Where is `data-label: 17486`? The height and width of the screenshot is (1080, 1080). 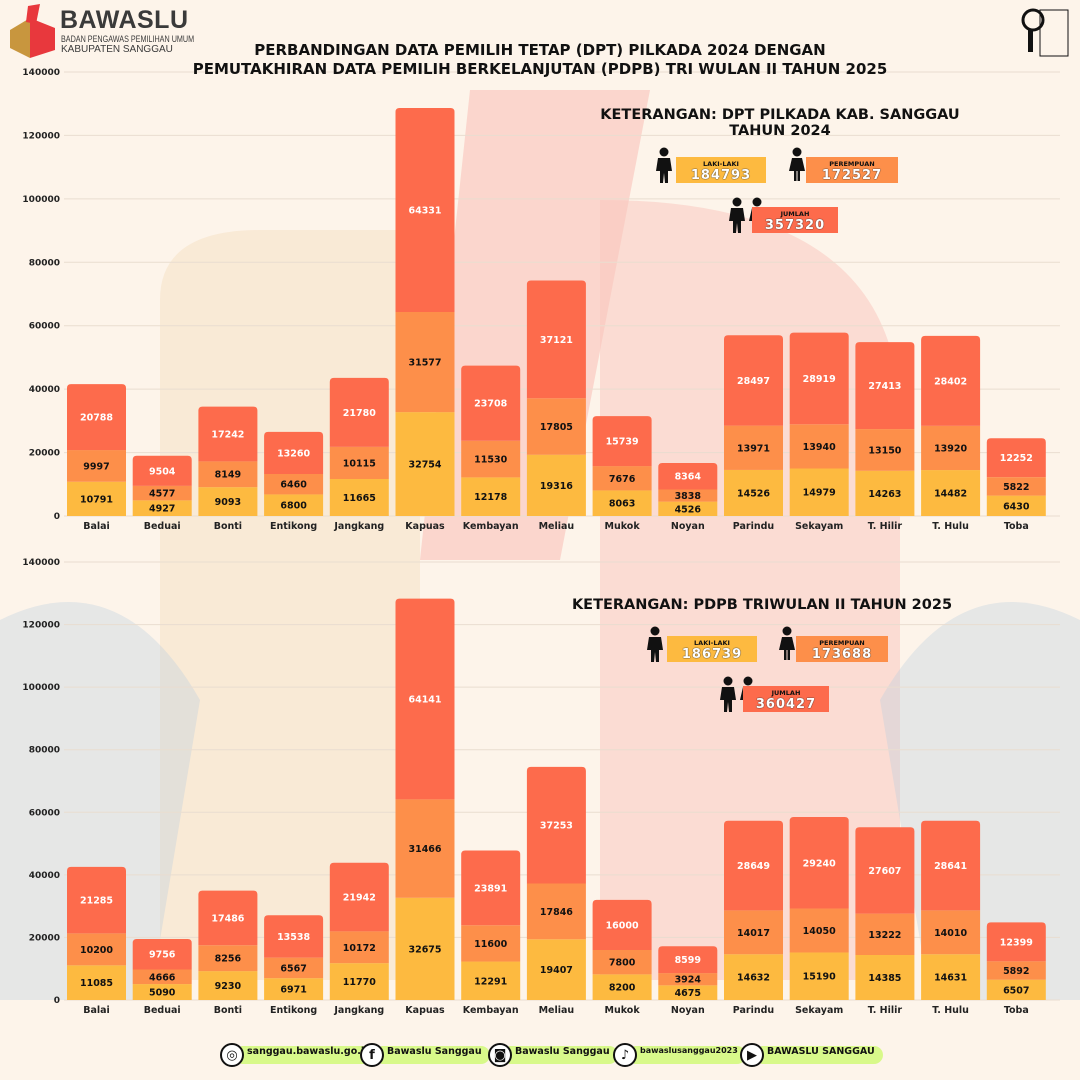 data-label: 17486 is located at coordinates (227, 918).